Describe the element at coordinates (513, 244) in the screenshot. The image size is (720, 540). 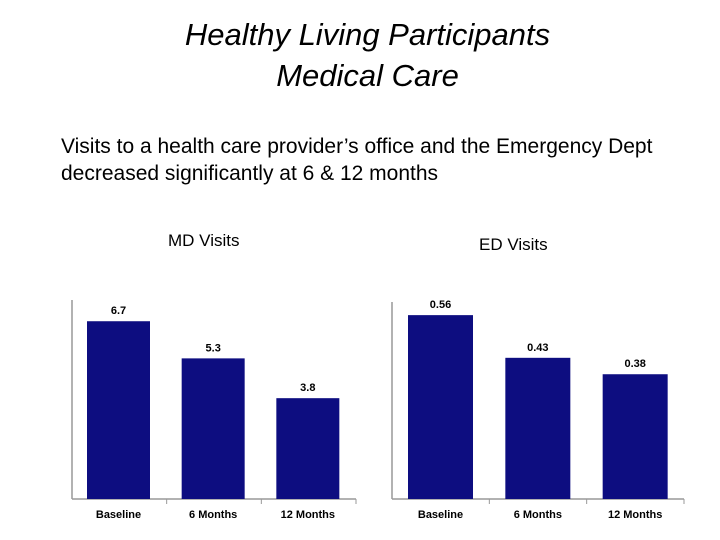
I see `ed-chart-title: ED Visits` at that location.